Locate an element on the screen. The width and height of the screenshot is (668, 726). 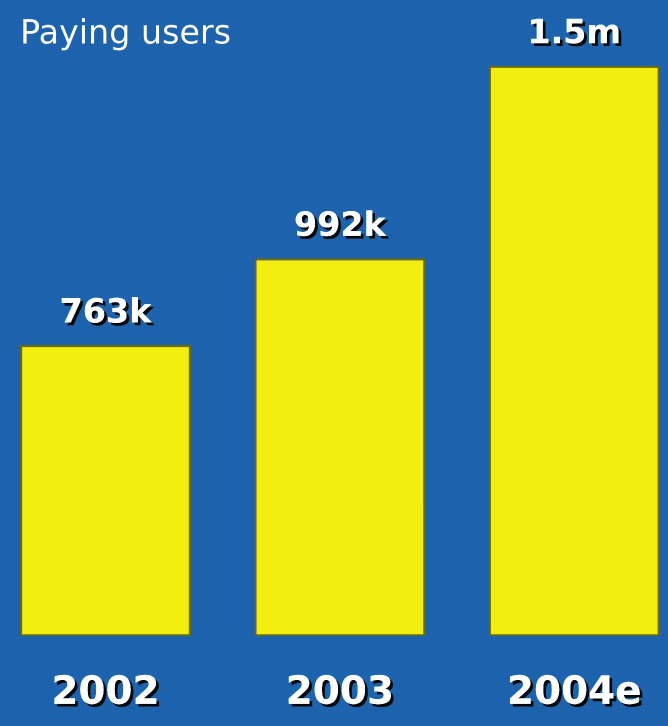
x-tick-label: 2003 is located at coordinates (341, 691).